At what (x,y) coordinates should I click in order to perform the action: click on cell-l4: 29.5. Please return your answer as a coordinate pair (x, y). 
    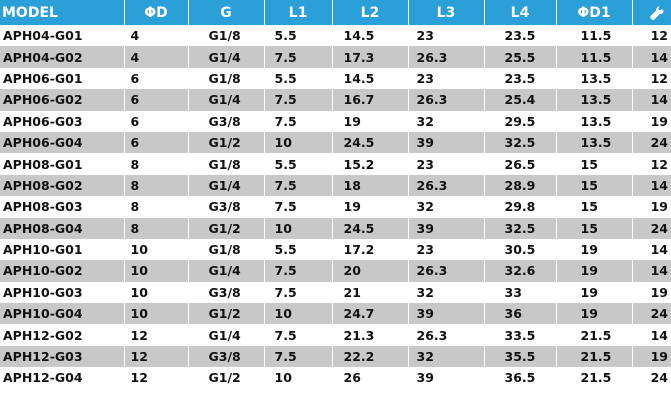
    Looking at the image, I should click on (520, 121).